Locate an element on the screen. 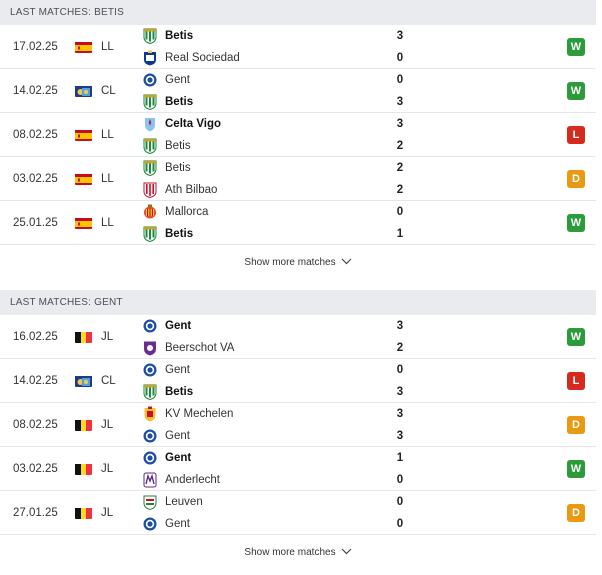 The width and height of the screenshot is (602, 575). away-team: Ath Bilbao is located at coordinates (180, 190).